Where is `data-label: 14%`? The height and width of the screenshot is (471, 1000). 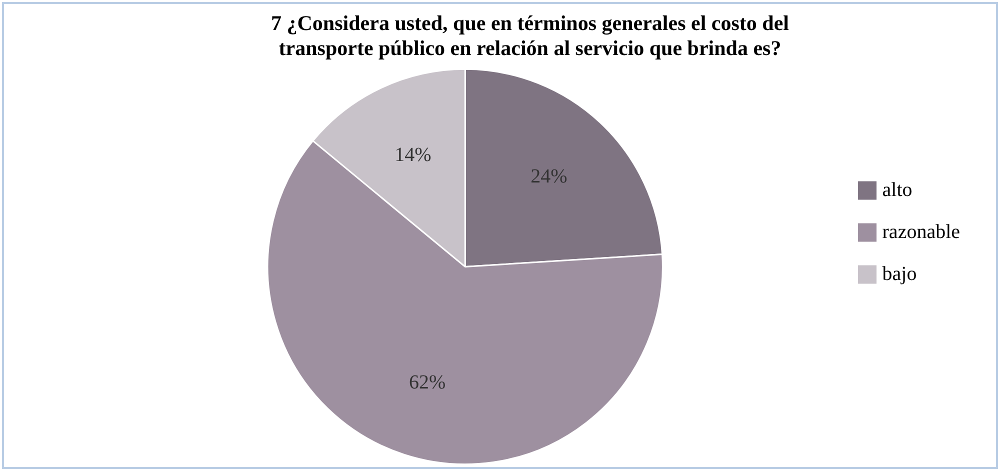
data-label: 14% is located at coordinates (413, 155).